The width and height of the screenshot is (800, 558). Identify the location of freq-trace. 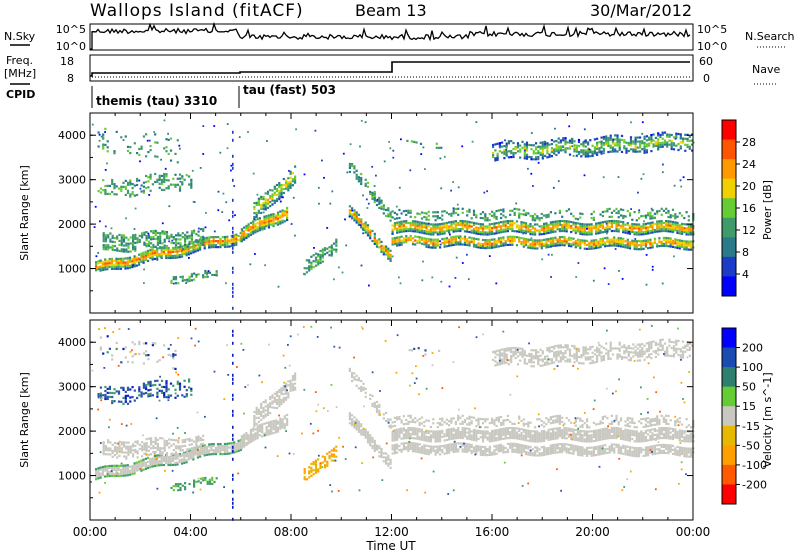
(390, 69).